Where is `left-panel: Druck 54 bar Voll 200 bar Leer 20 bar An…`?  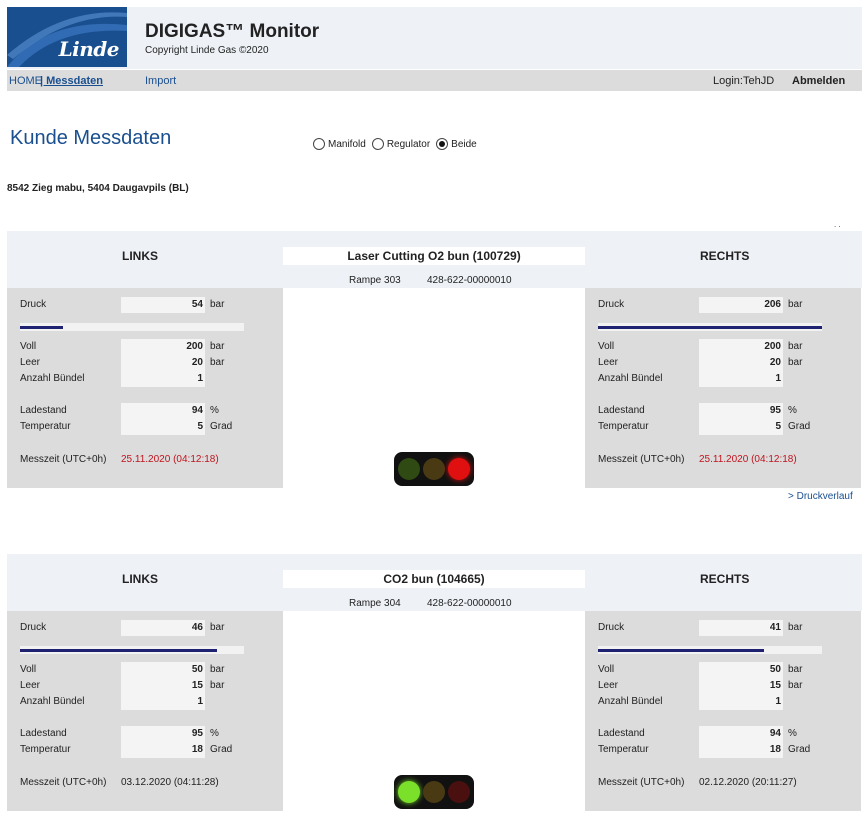
left-panel: Druck 54 bar Voll 200 bar Leer 20 bar An… is located at coordinates (145, 388).